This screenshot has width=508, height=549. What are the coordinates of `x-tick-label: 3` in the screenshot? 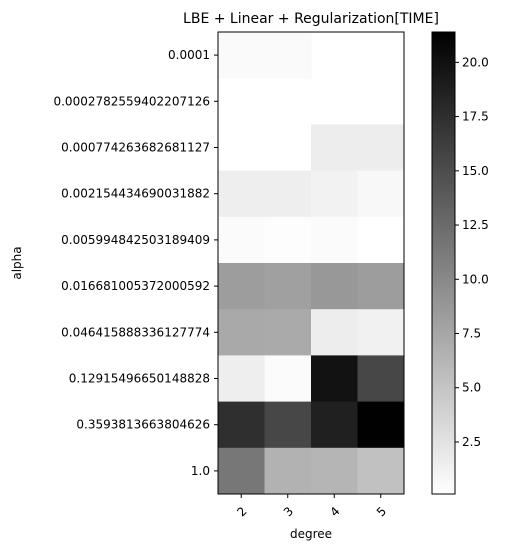 It's located at (288, 511).